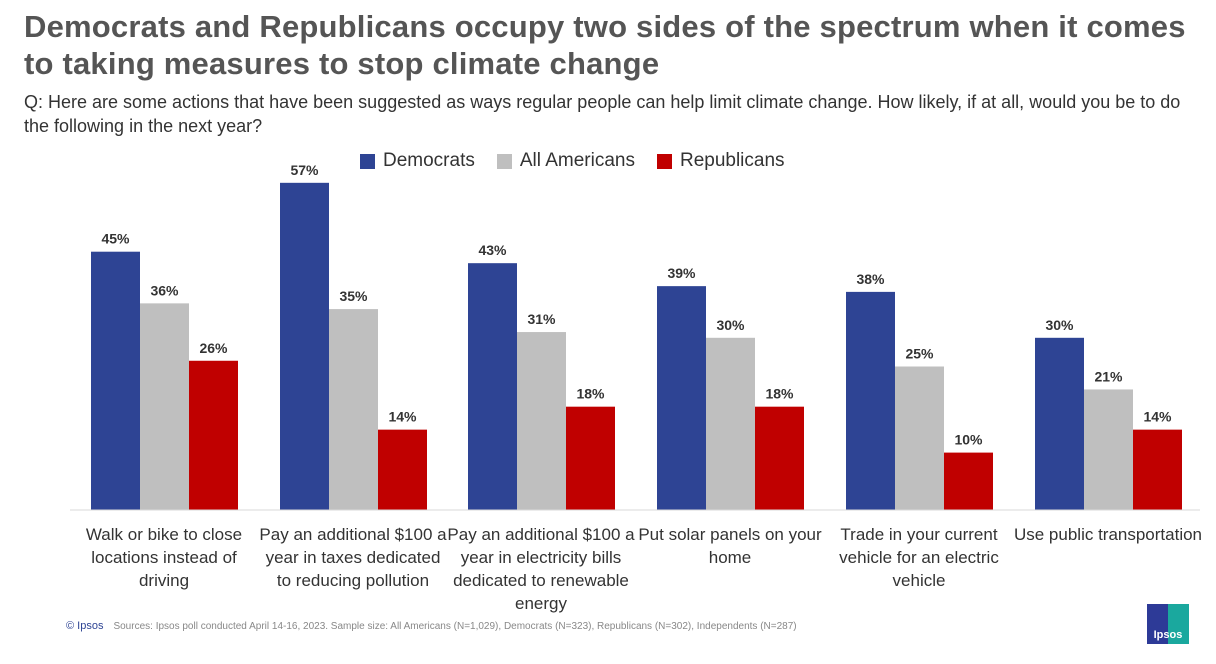 The image size is (1216, 664). What do you see at coordinates (681, 273) in the screenshot?
I see `data-label: 39%` at bounding box center [681, 273].